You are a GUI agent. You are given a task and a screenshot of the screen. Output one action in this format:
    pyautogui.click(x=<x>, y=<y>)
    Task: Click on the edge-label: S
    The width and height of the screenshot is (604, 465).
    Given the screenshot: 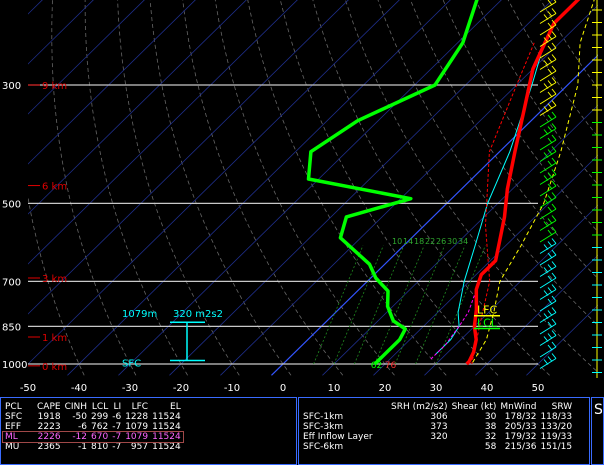 What is the action you would take?
    pyautogui.click(x=598, y=410)
    